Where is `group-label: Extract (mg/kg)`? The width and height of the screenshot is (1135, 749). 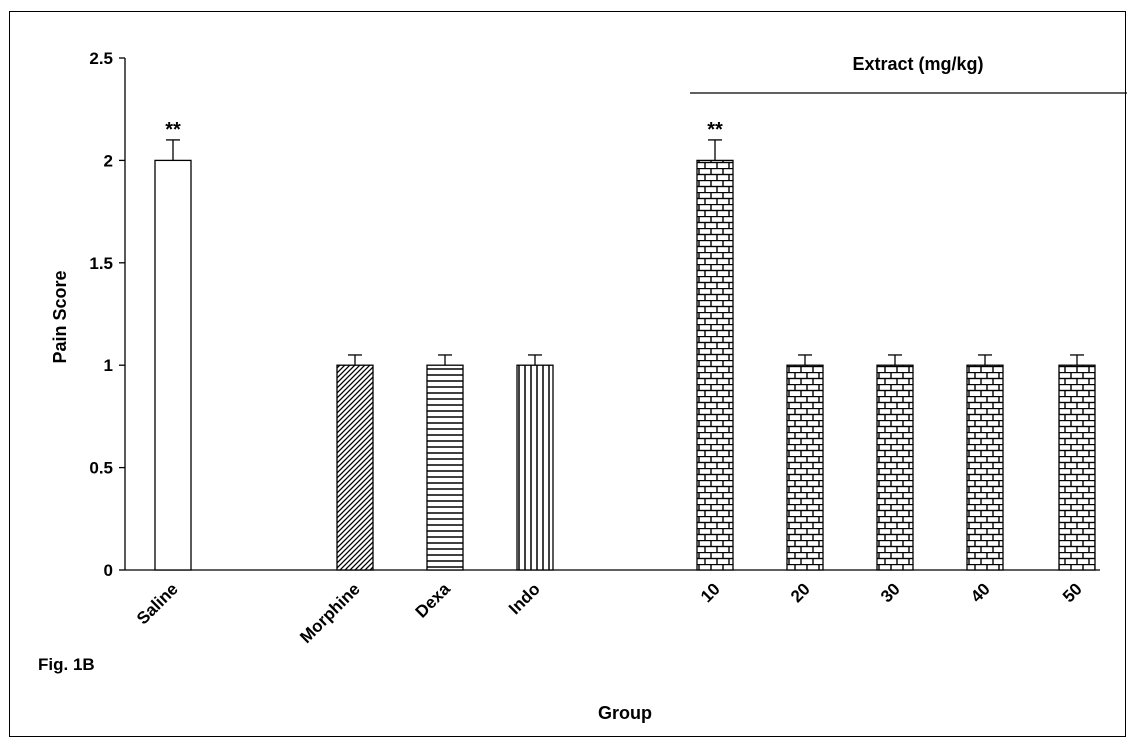 group-label: Extract (mg/kg) is located at coordinates (917, 64).